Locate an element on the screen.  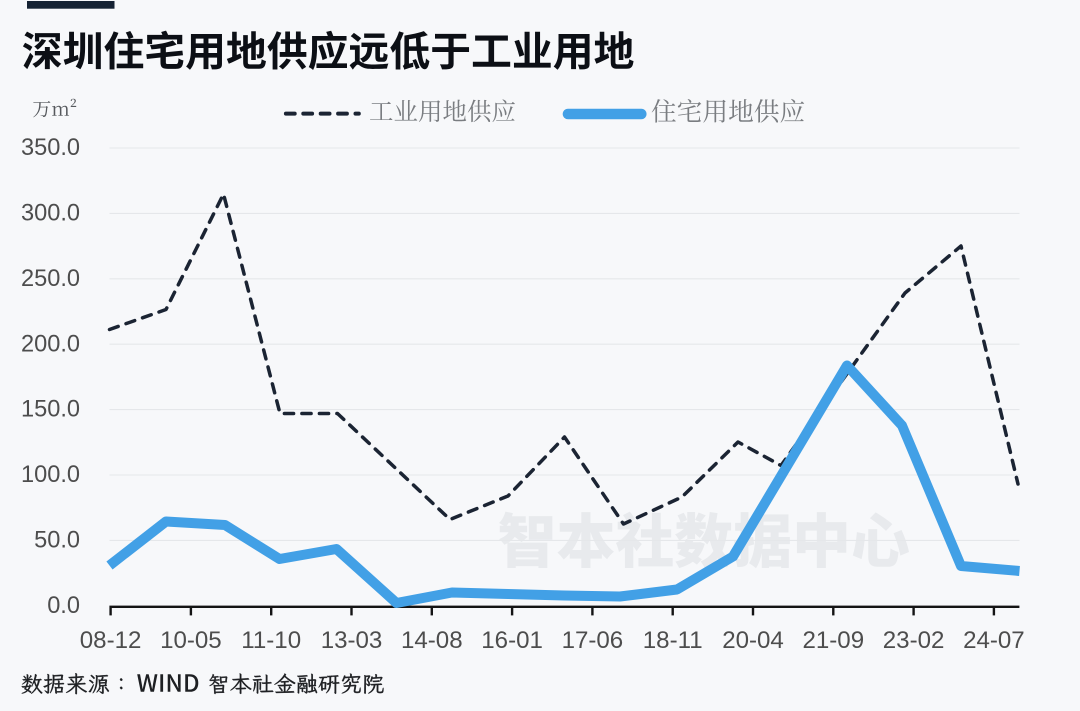
svg-text: 11-10 is located at coordinates (271, 640).